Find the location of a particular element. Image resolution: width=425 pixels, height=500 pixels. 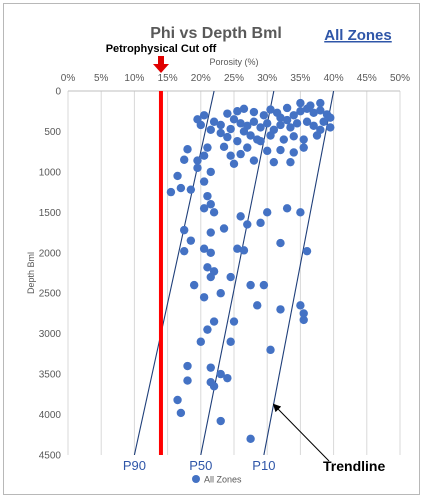

x-tick-label: 10% is located at coordinates (134, 78).